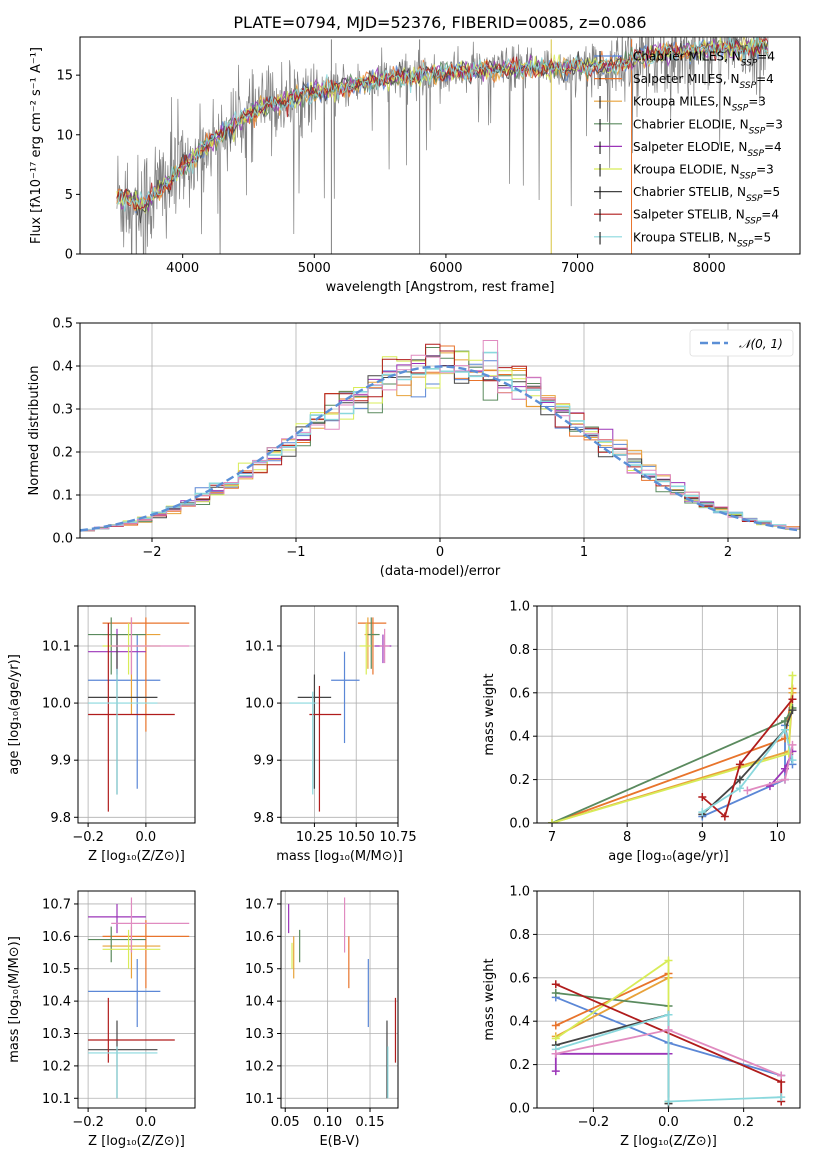  What do you see at coordinates (56, 969) in the screenshot?
I see `y-tick-label: 10.5` at bounding box center [56, 969].